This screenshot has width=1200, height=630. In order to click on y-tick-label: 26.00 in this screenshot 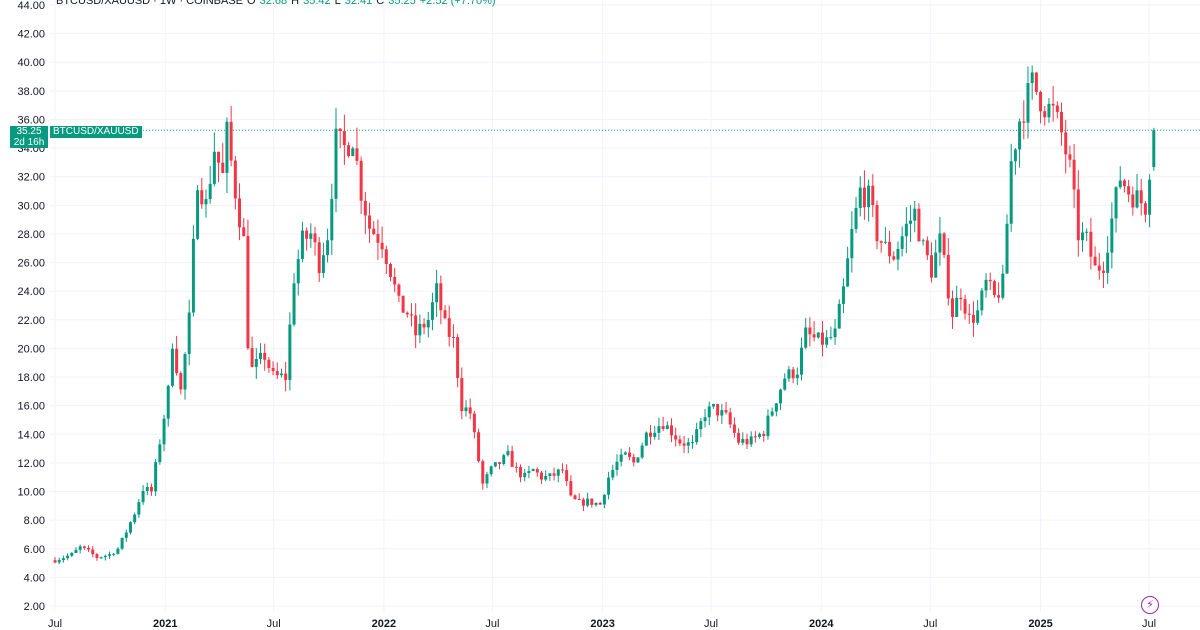, I will do `click(31, 264)`.